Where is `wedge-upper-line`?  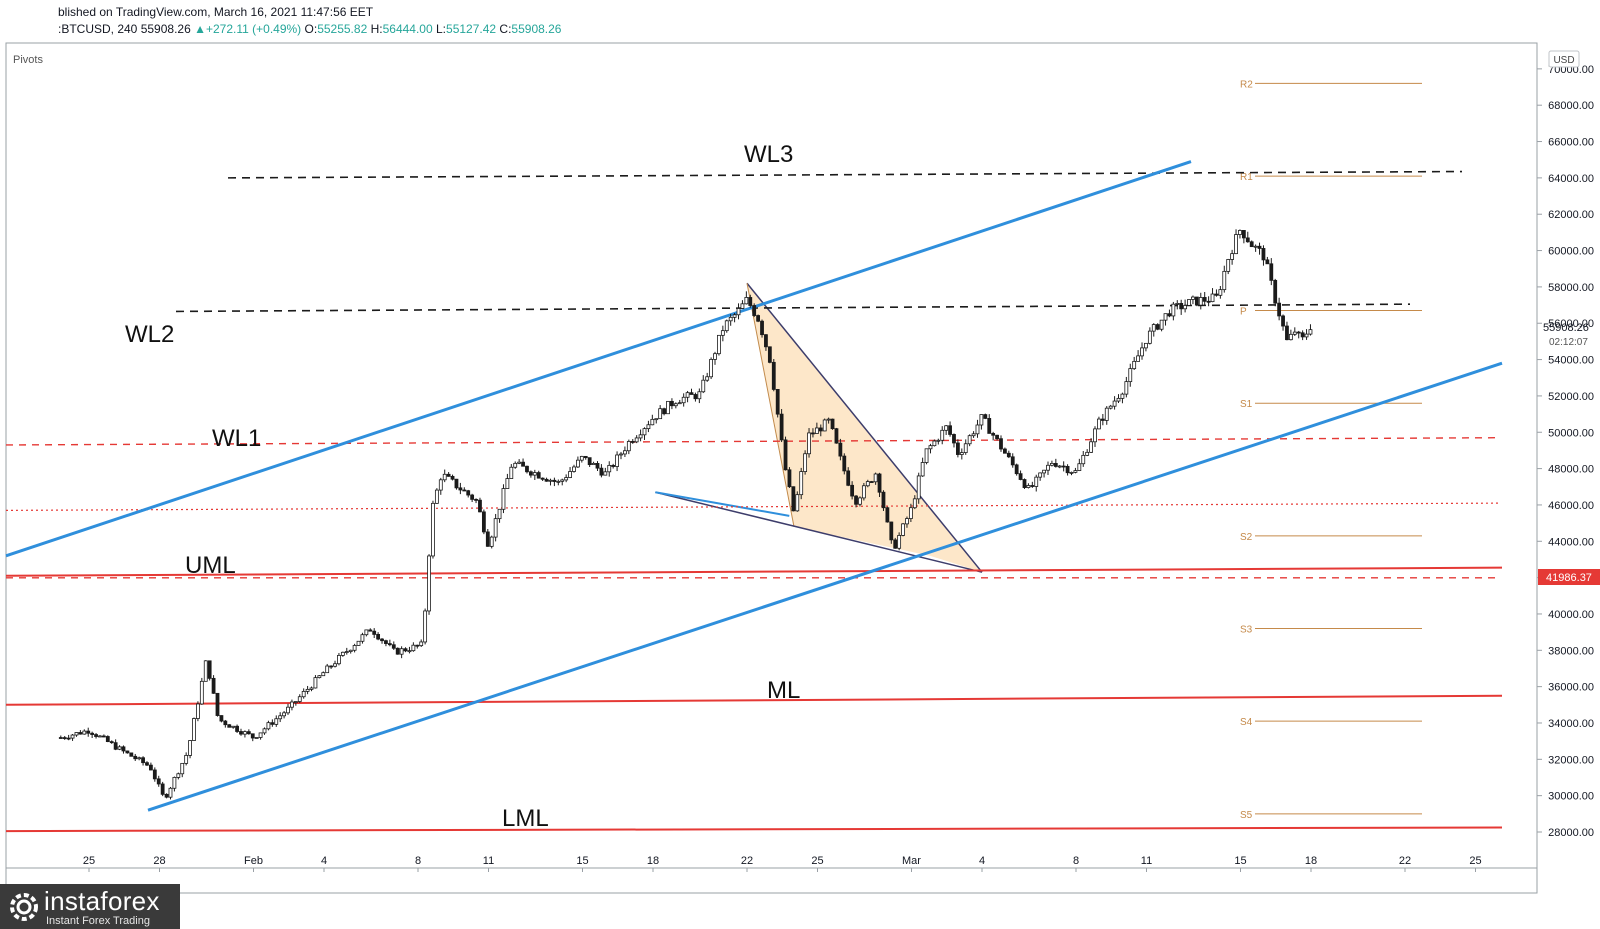 wedge-upper-line is located at coordinates (864, 427).